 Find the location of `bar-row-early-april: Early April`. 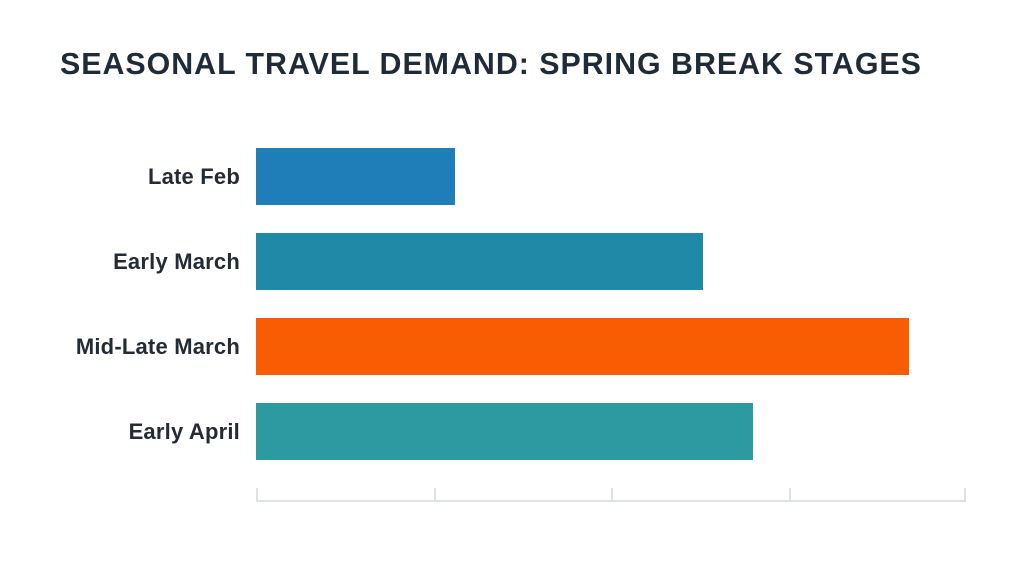

bar-row-early-april: Early April is located at coordinates (512, 431).